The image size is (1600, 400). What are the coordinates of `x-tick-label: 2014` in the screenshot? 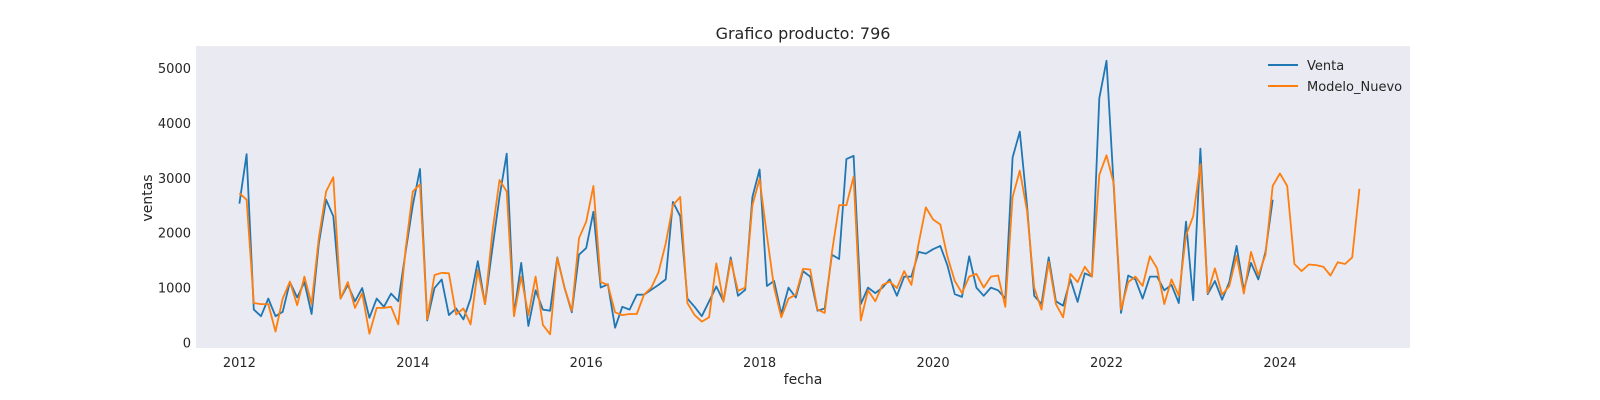 It's located at (412, 363).